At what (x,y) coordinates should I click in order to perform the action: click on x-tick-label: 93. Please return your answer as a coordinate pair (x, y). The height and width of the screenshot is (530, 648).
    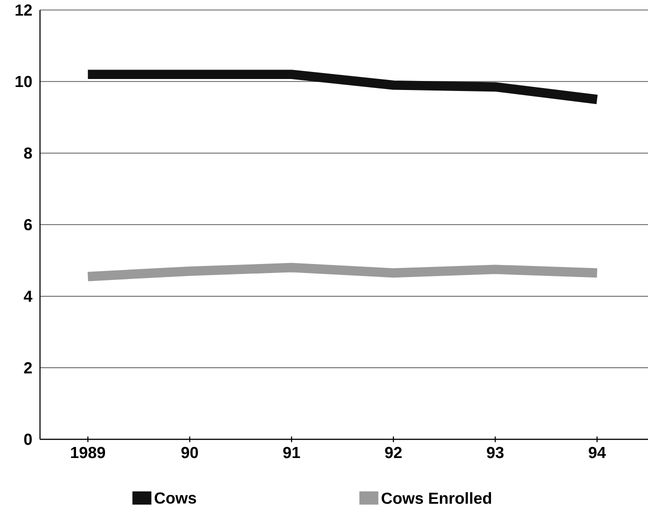
    Looking at the image, I should click on (495, 452).